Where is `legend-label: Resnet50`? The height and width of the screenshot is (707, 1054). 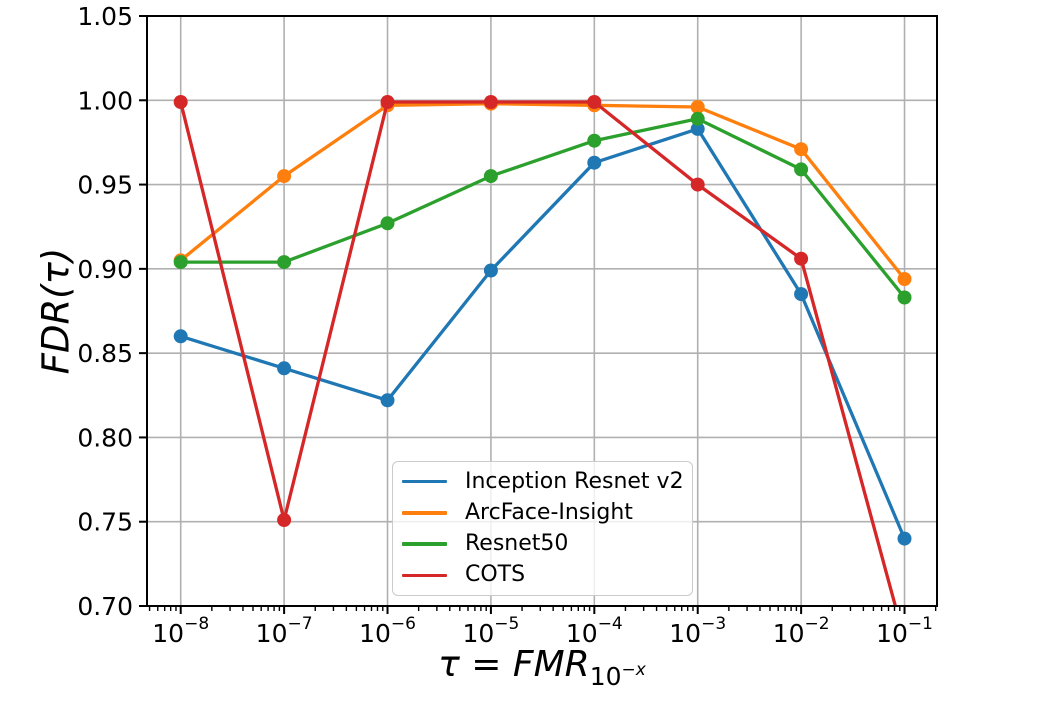
legend-label: Resnet50 is located at coordinates (517, 544).